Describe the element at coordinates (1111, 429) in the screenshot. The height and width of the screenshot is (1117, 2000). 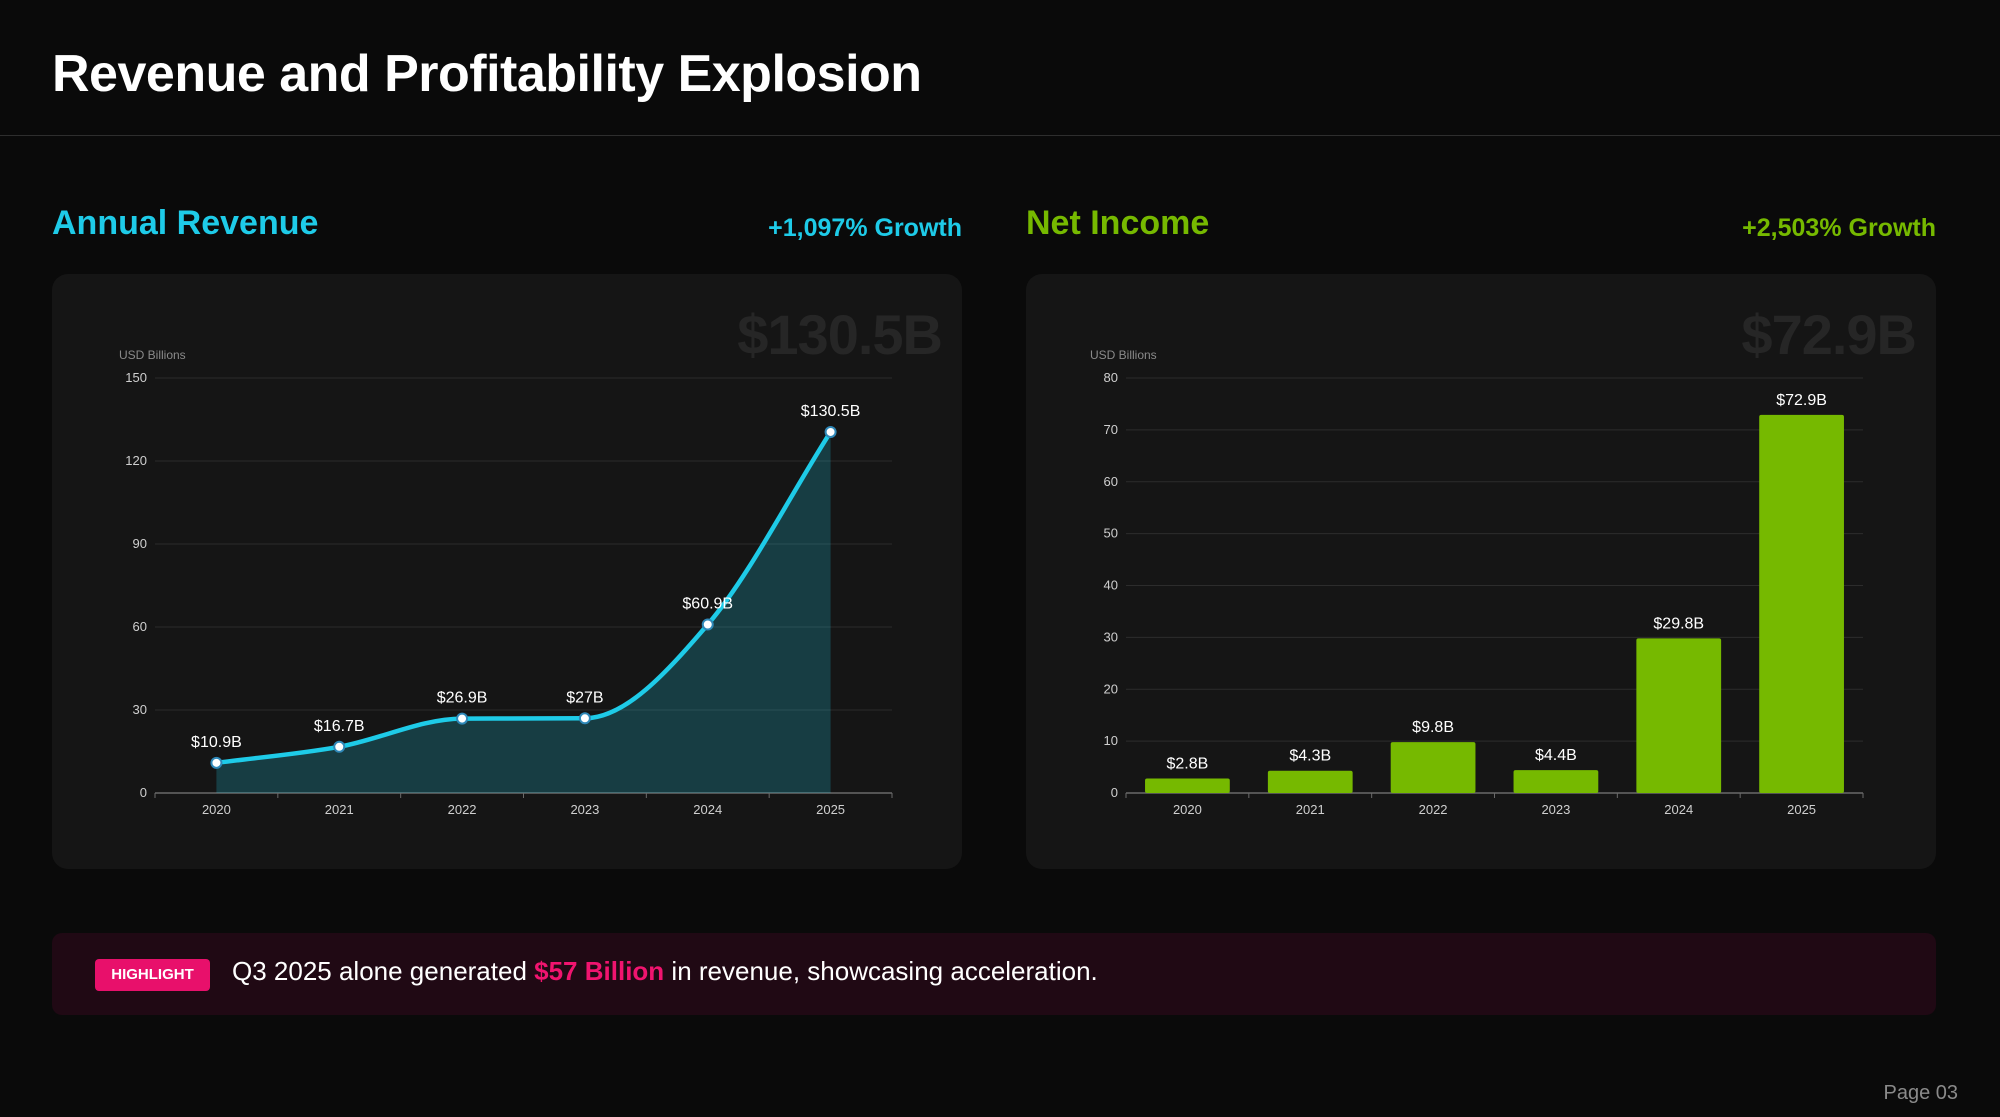
I see `y-tick-label: 70` at that location.